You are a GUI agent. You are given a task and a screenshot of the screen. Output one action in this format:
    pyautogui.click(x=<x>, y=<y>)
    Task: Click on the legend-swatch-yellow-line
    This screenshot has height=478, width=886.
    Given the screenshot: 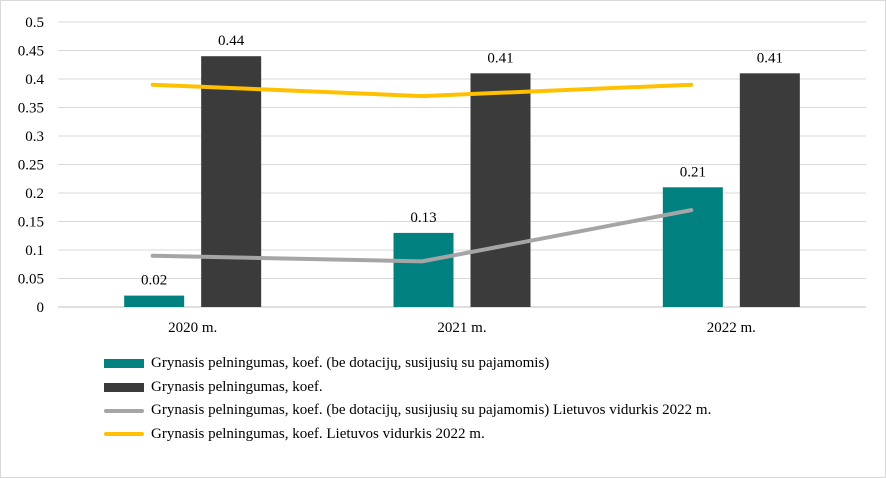 What is the action you would take?
    pyautogui.click(x=124, y=434)
    